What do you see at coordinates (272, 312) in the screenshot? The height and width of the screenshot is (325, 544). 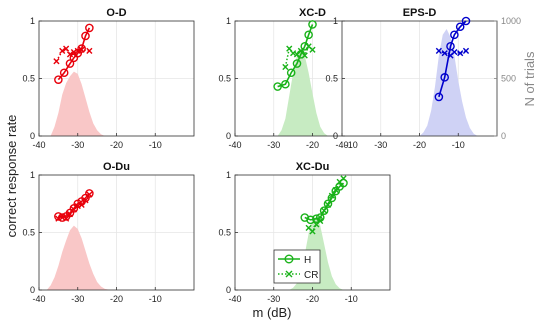 I see `x-axis-label: m (dB)` at bounding box center [272, 312].